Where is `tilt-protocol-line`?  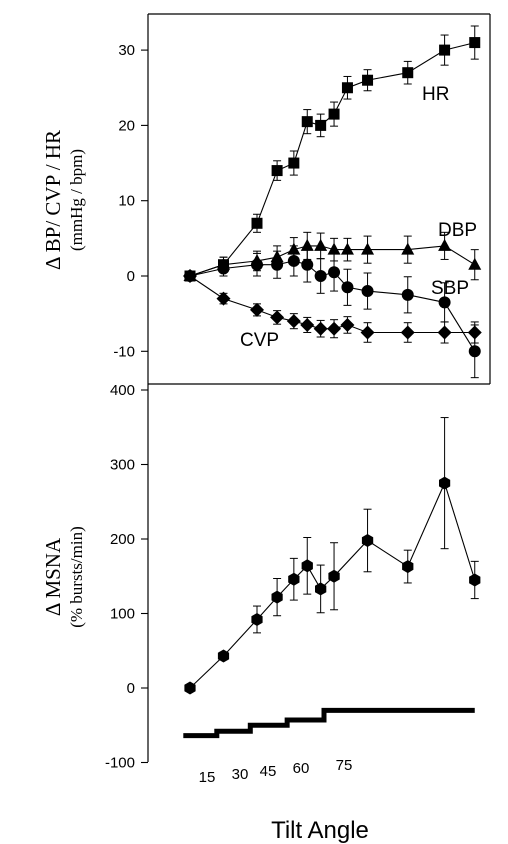
tilt-protocol-line is located at coordinates (329, 723).